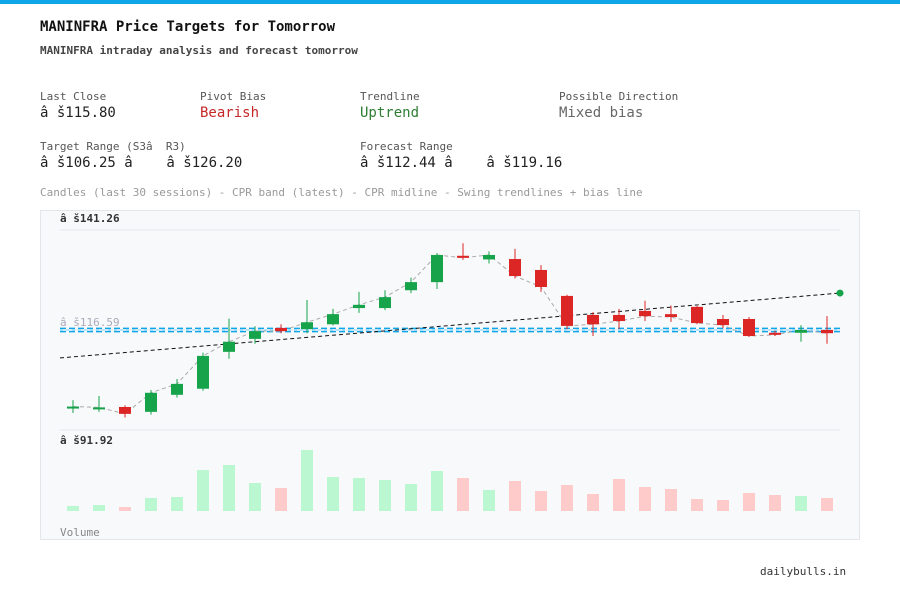 This screenshot has height=600, width=900. I want to click on stat-label: Last Close, so click(73, 96).